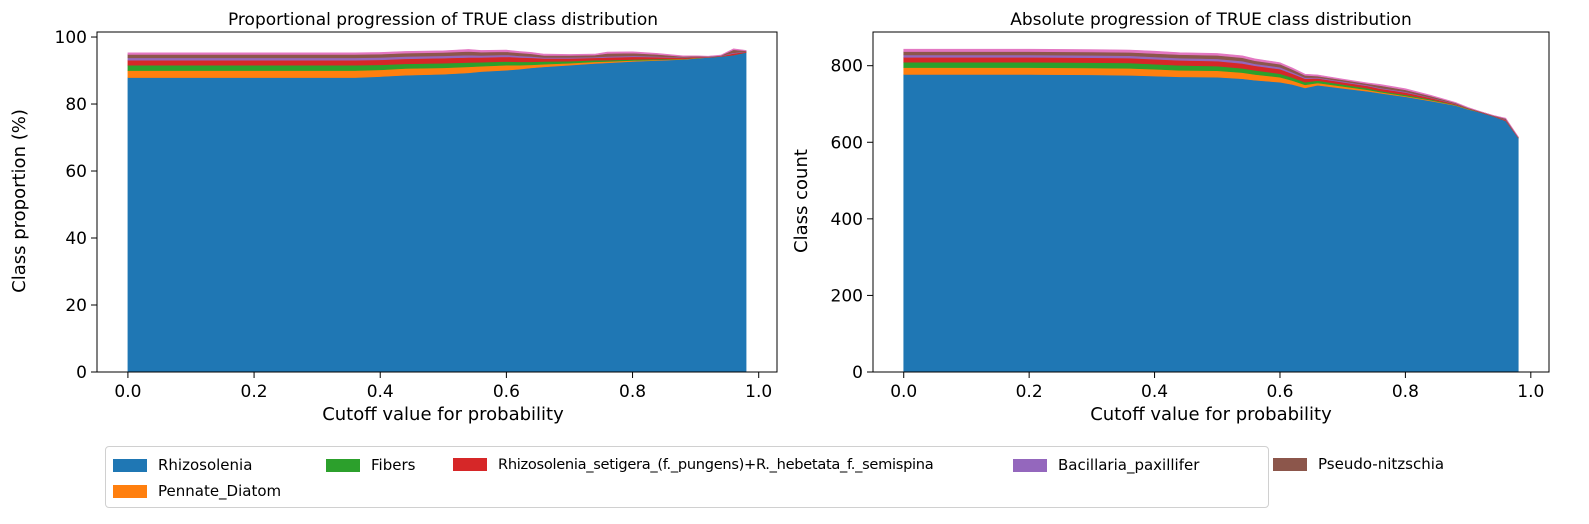 The height and width of the screenshot is (524, 1589). Describe the element at coordinates (76, 105) in the screenshot. I see `y-tick-label: 80` at that location.